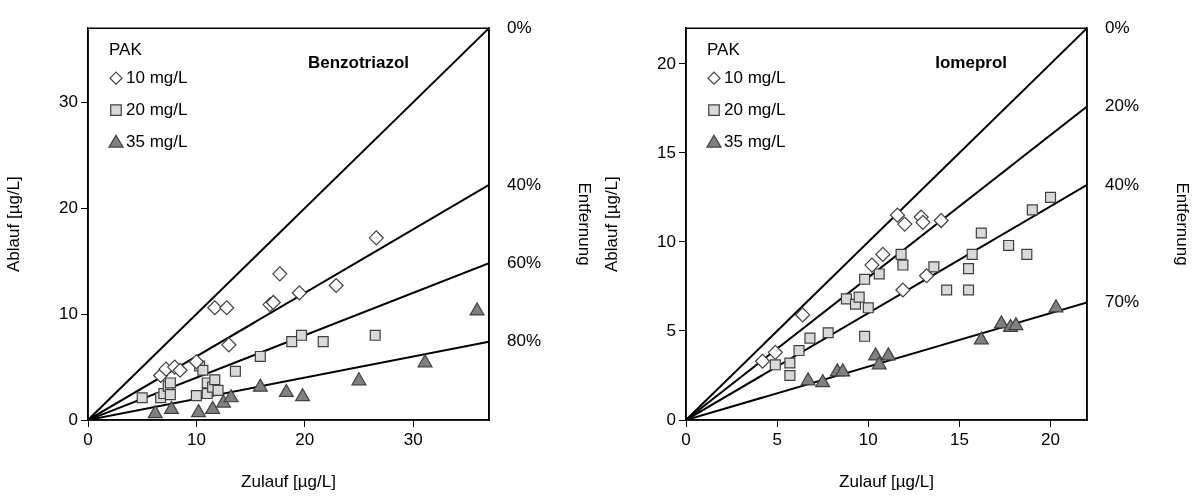 The image size is (1196, 497). I want to click on text: Benzotriazol, so click(358, 62).